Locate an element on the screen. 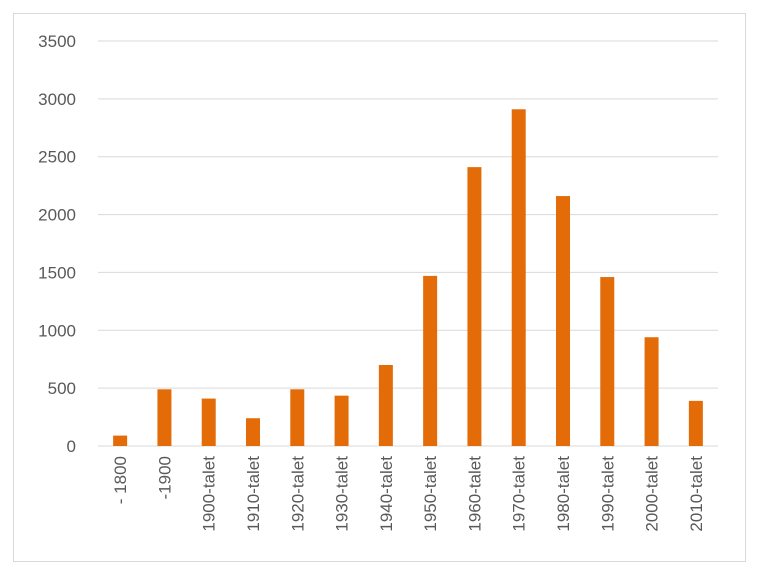  x-tick-label: 1950-talet is located at coordinates (430, 494).